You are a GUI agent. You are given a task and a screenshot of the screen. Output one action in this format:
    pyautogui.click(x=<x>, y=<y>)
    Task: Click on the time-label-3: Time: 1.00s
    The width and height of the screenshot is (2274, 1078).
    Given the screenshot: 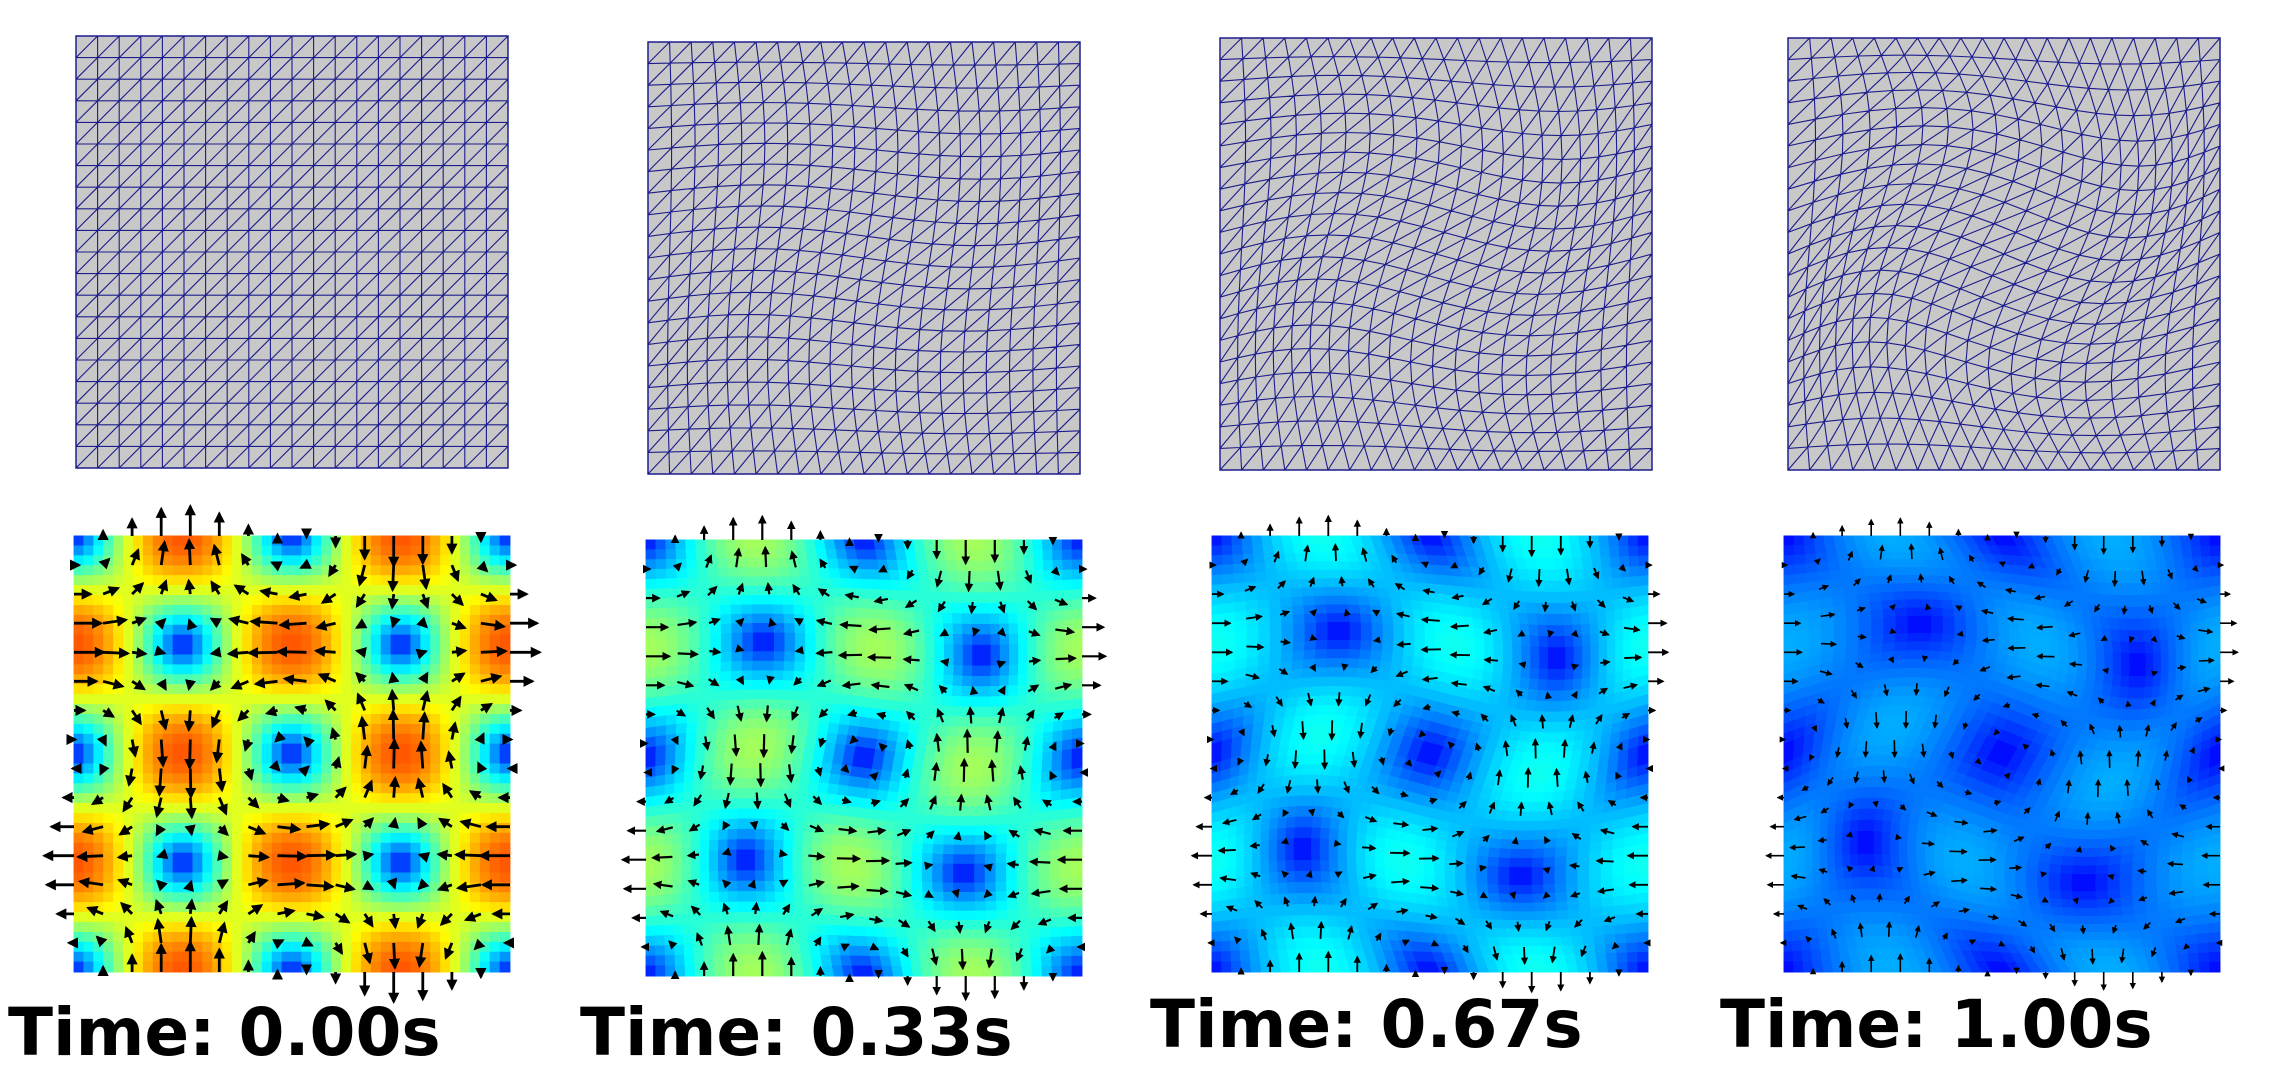 What is the action you would take?
    pyautogui.click(x=1936, y=1024)
    